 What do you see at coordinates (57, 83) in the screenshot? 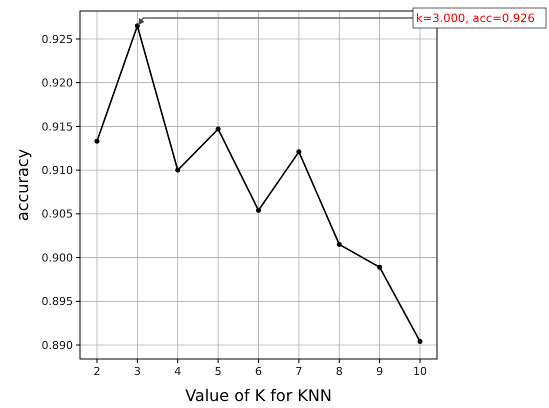
I see `y-tick-label: 0.920` at bounding box center [57, 83].